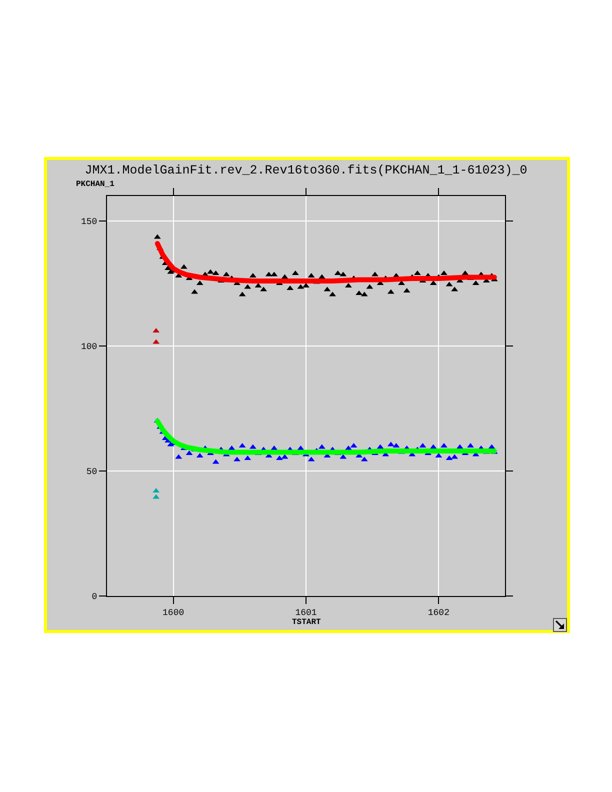 The height and width of the screenshot is (792, 612). Describe the element at coordinates (92, 472) in the screenshot. I see `y-tick-label: 50` at that location.